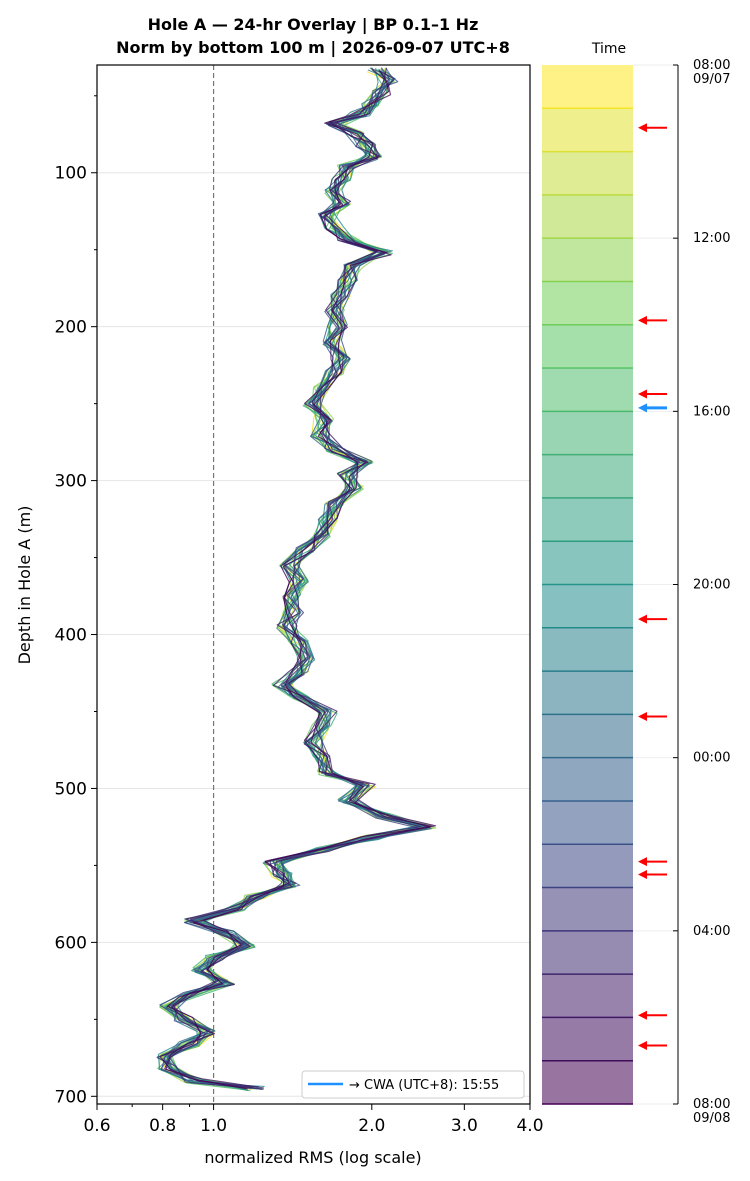  What do you see at coordinates (71, 1097) in the screenshot?
I see `y-tick-label: 700` at bounding box center [71, 1097].